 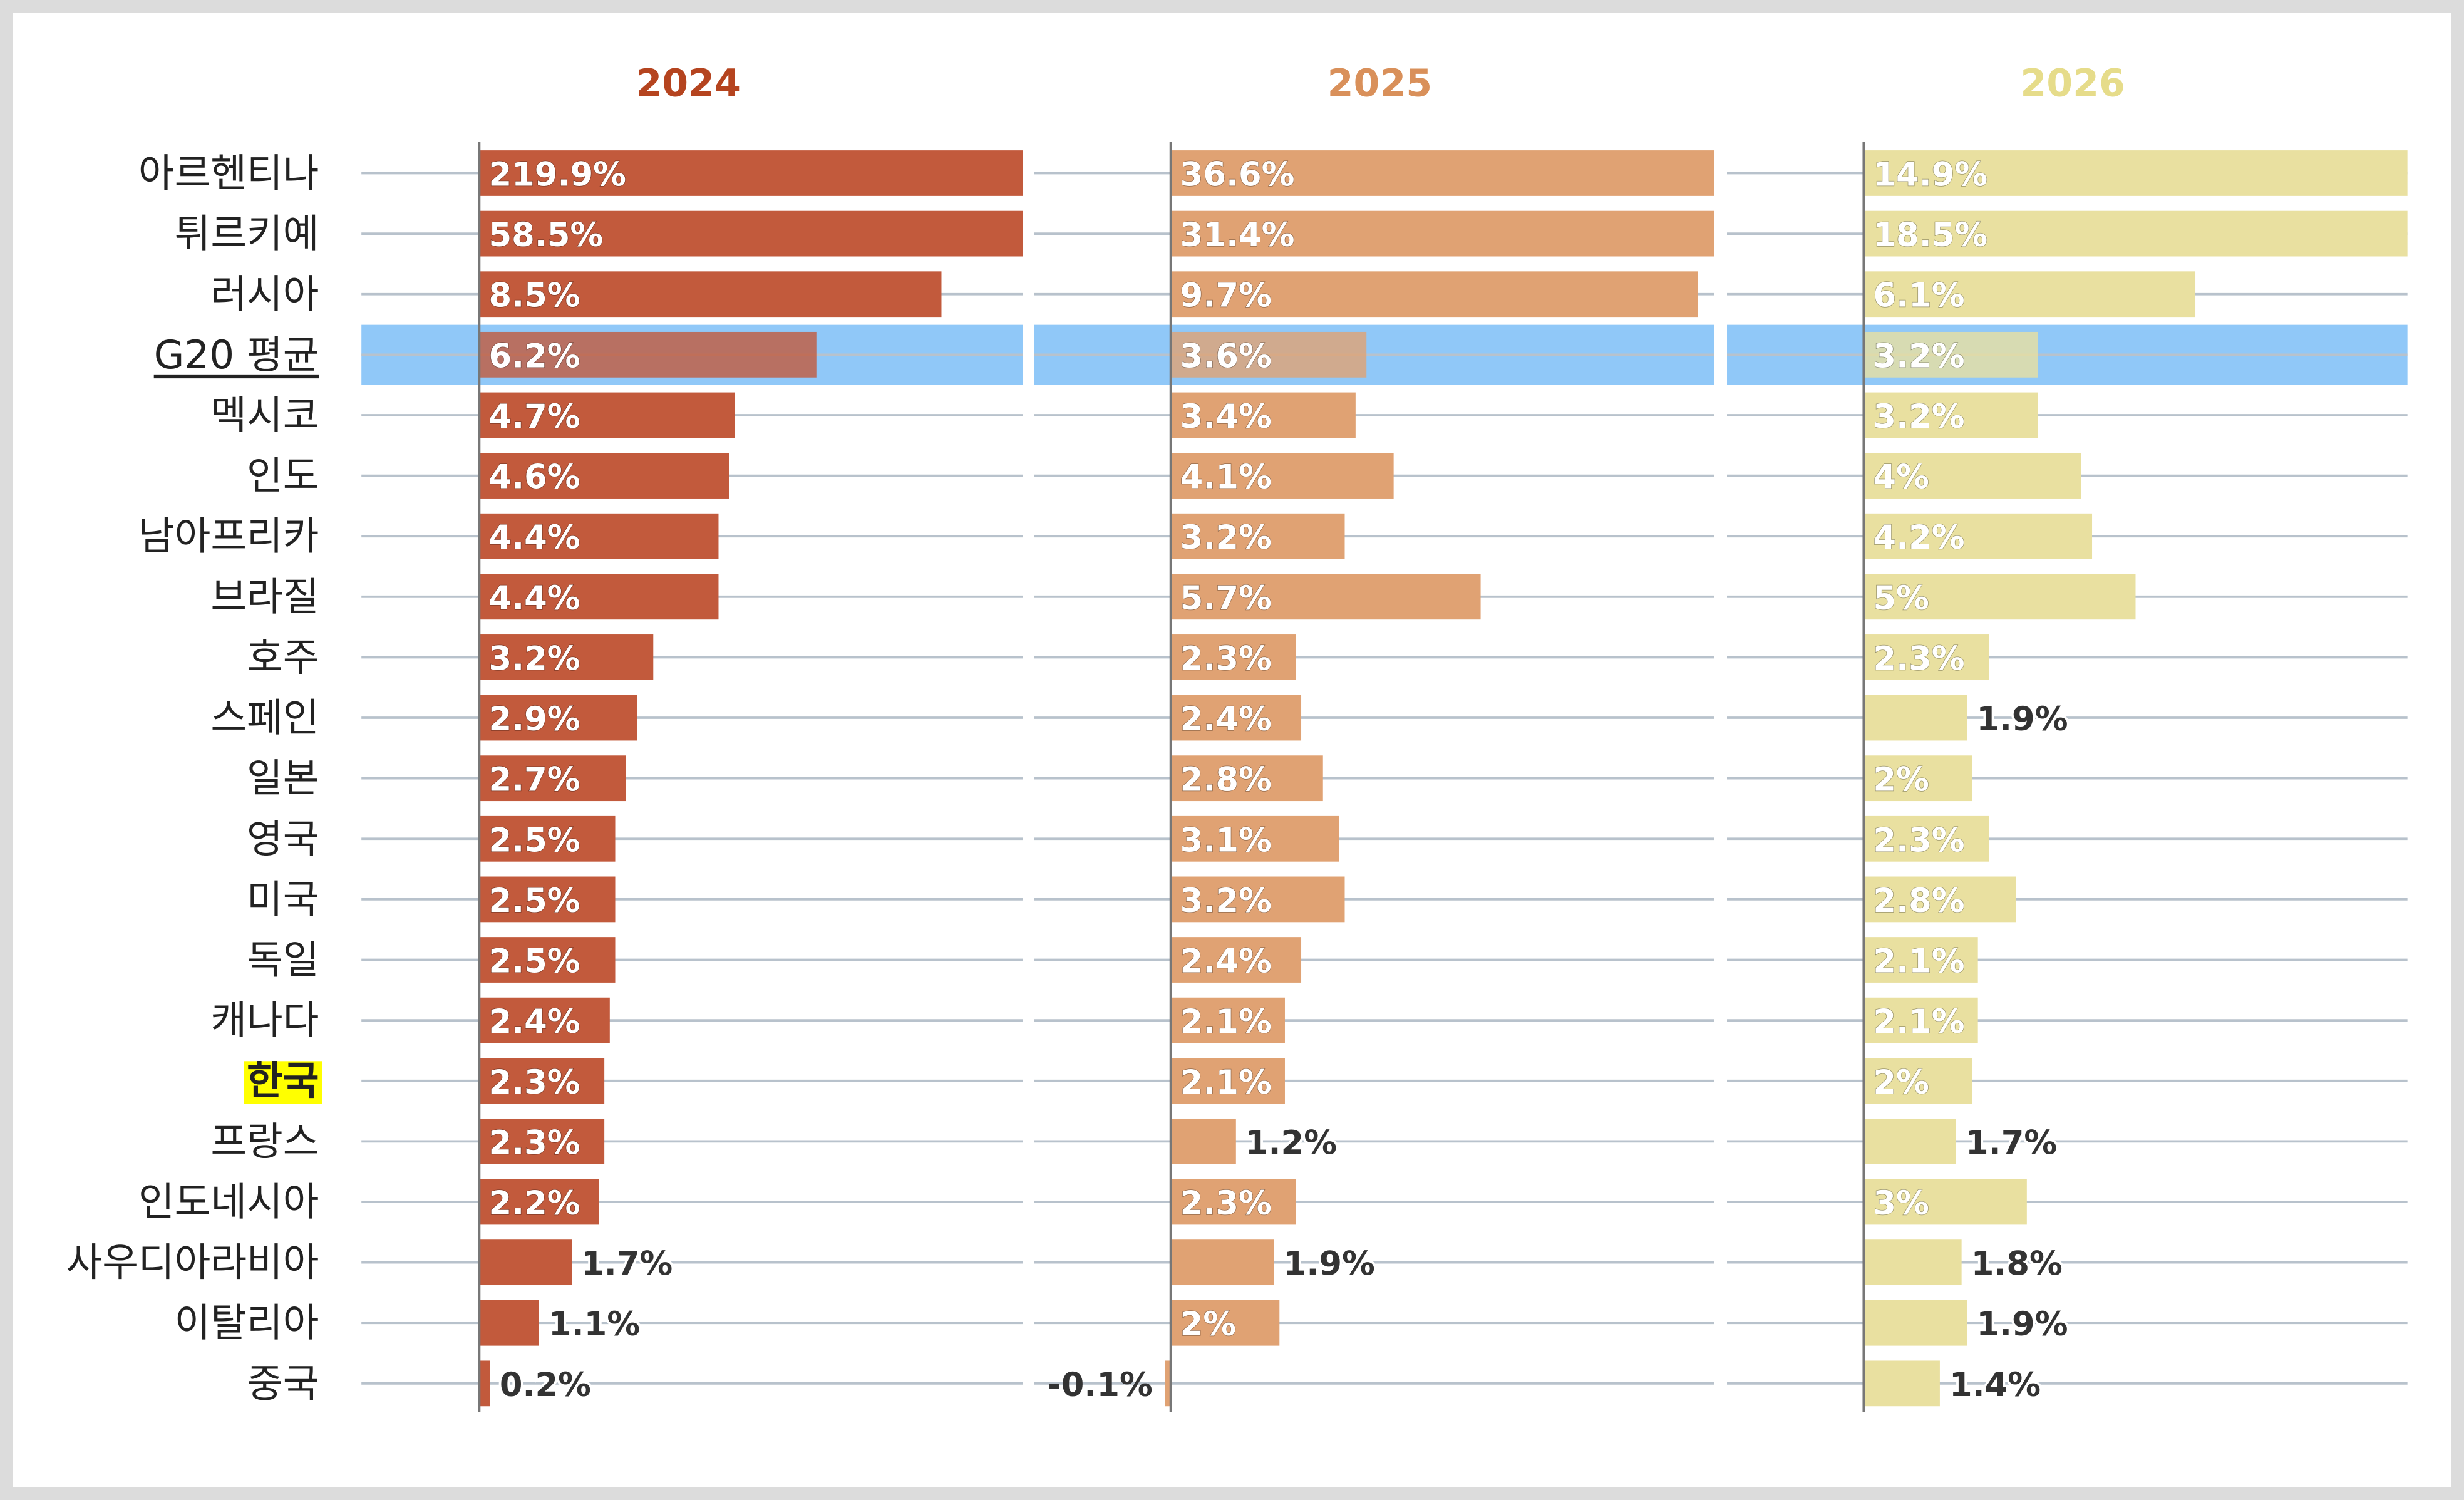 I want to click on value-label: 2.9%, so click(x=534, y=719).